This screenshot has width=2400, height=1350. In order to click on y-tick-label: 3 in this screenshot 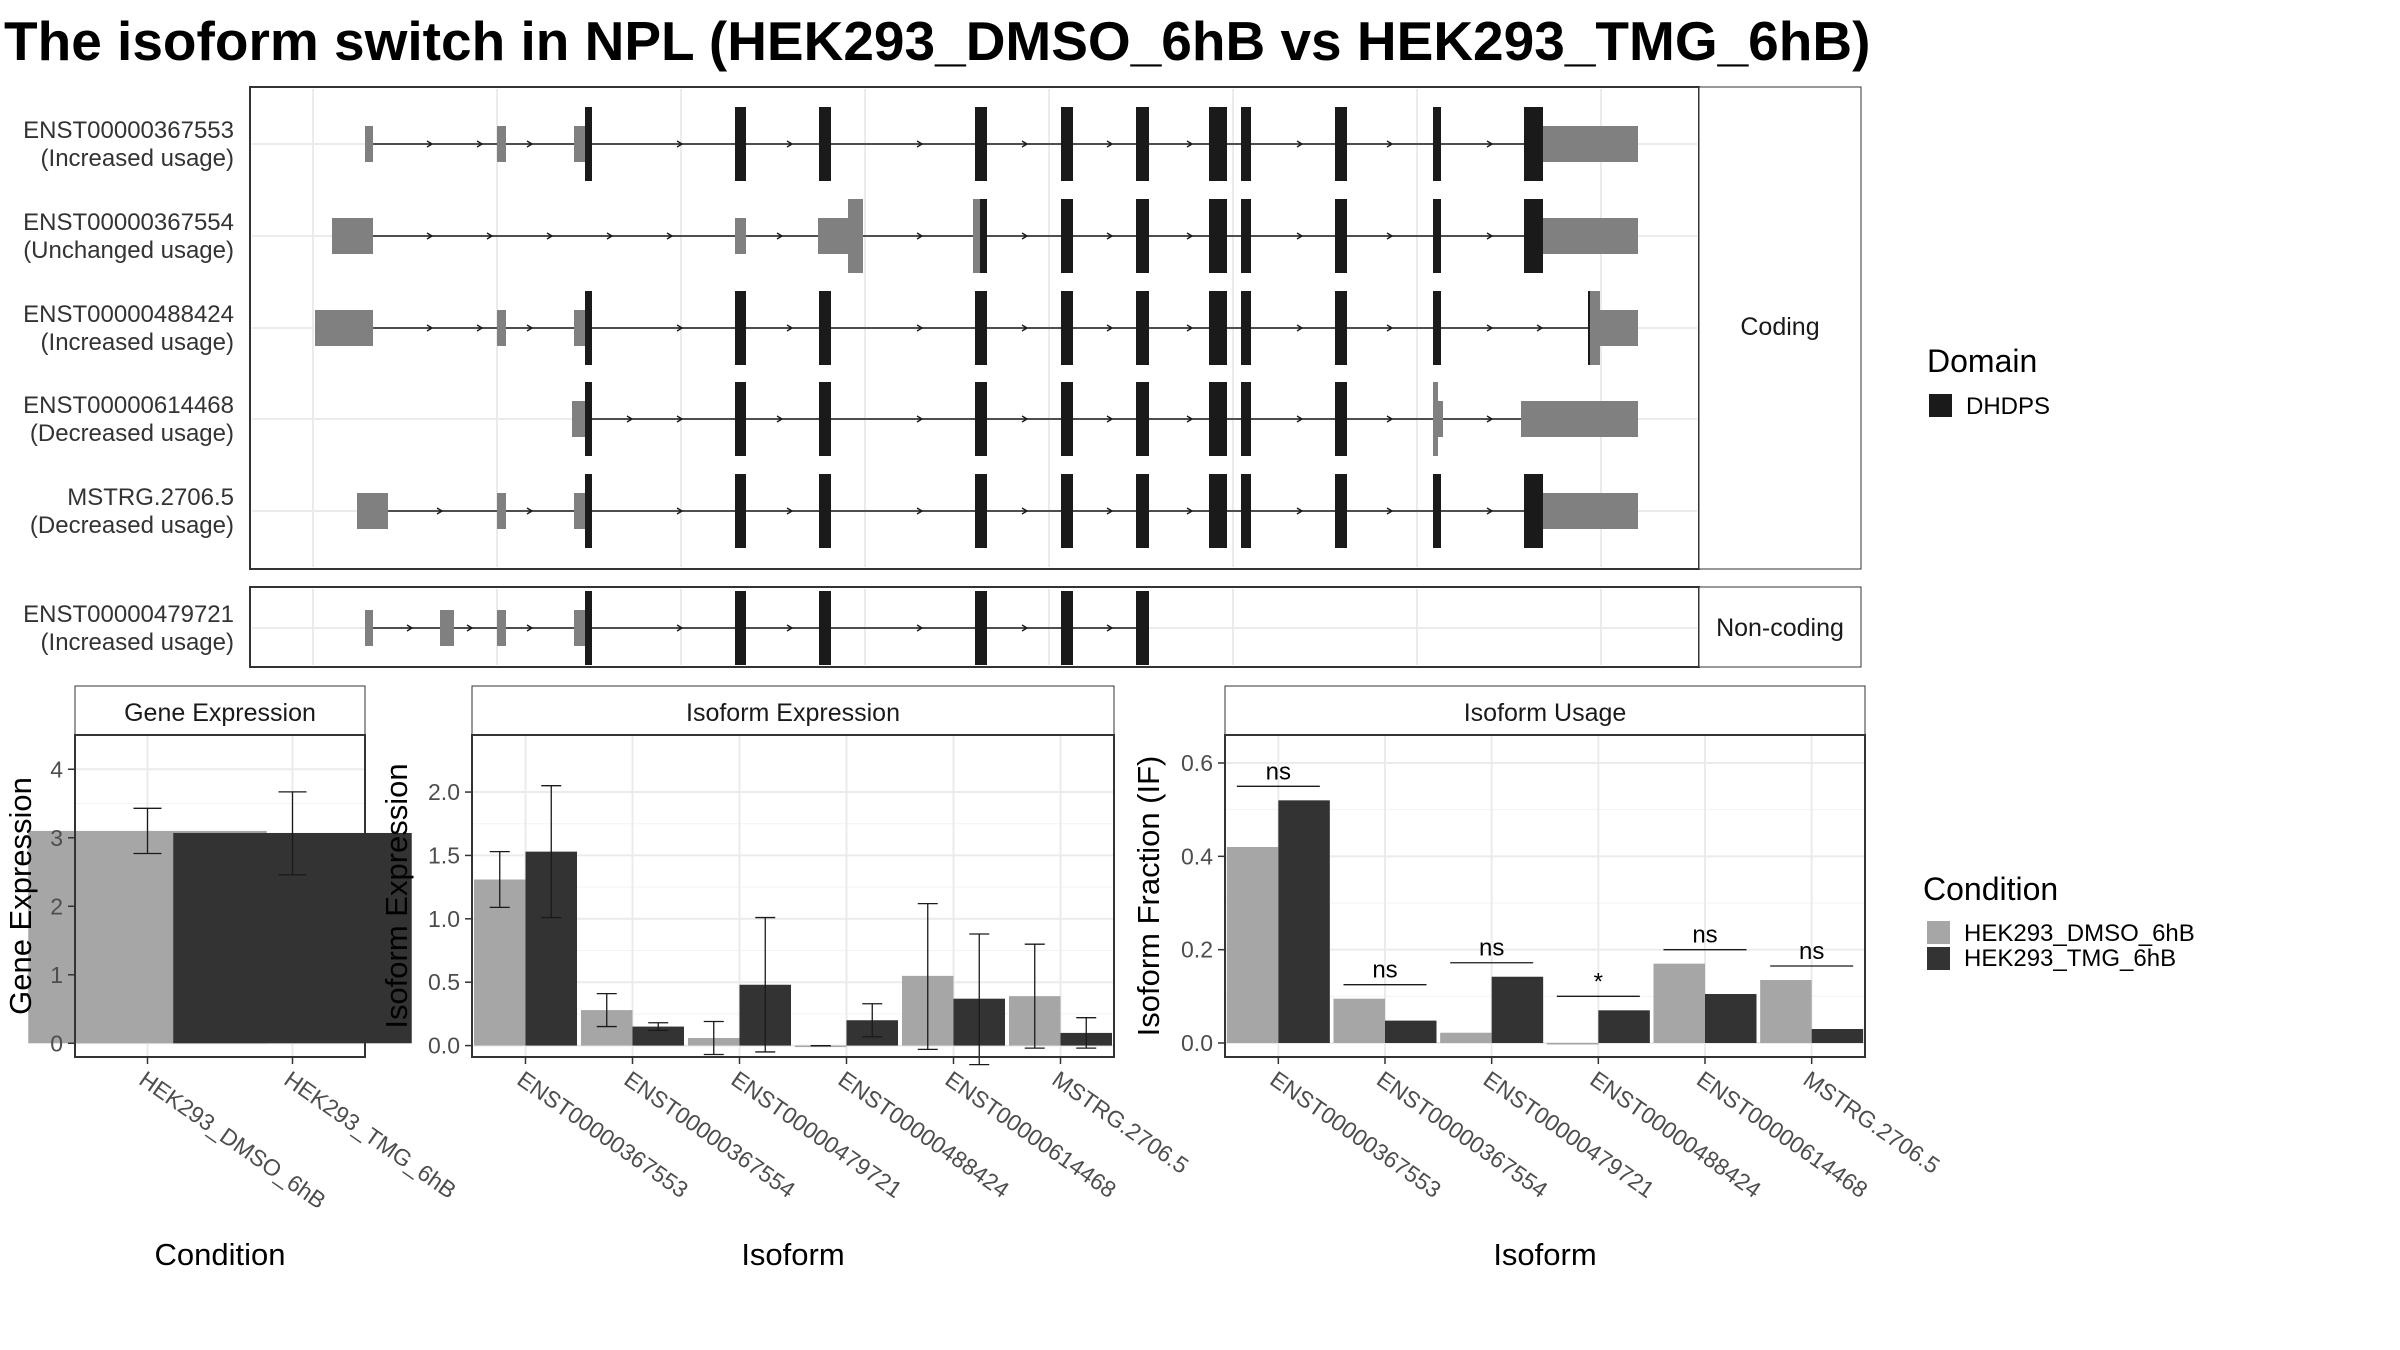, I will do `click(56, 838)`.